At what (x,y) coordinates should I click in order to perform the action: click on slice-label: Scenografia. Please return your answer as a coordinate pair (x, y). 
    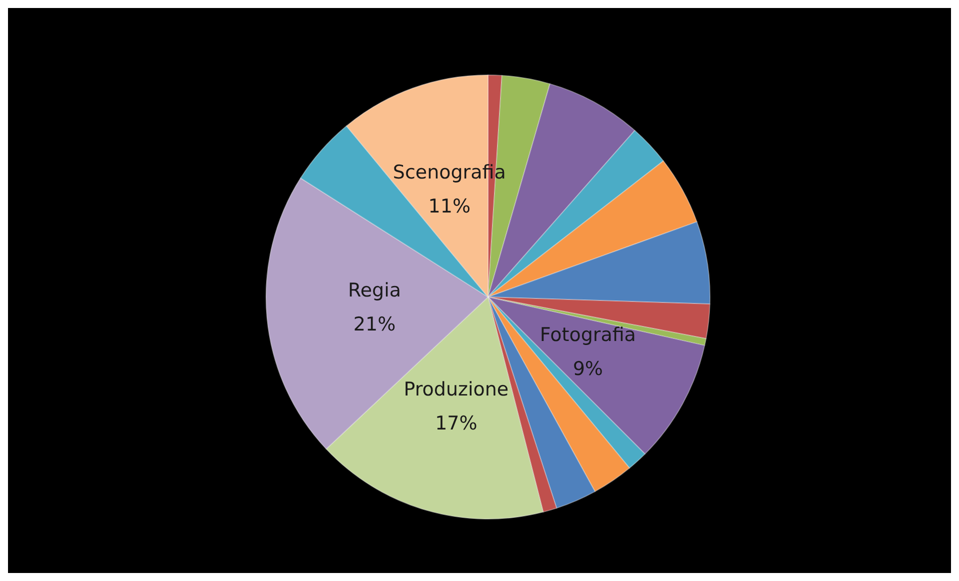
    Looking at the image, I should click on (449, 173).